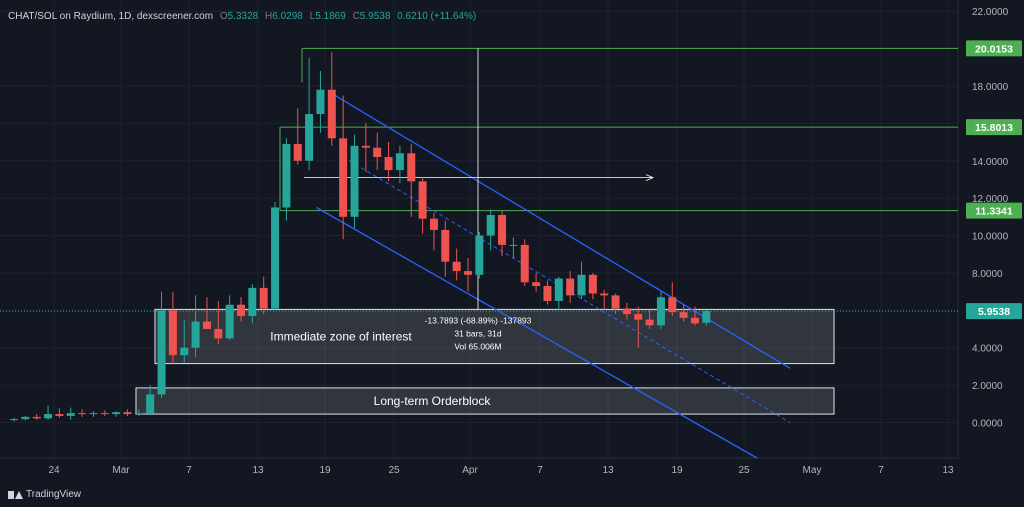 This screenshot has width=1024, height=507. I want to click on x-tick-label: Apr, so click(470, 470).